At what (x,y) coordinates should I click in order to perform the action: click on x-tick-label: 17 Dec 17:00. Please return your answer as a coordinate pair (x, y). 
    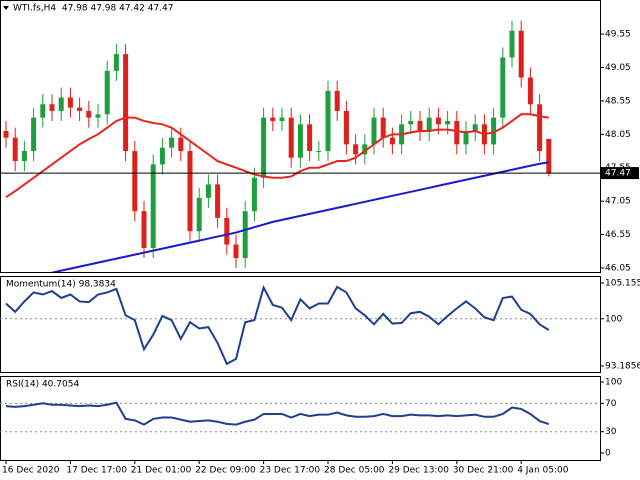
    Looking at the image, I should click on (96, 471).